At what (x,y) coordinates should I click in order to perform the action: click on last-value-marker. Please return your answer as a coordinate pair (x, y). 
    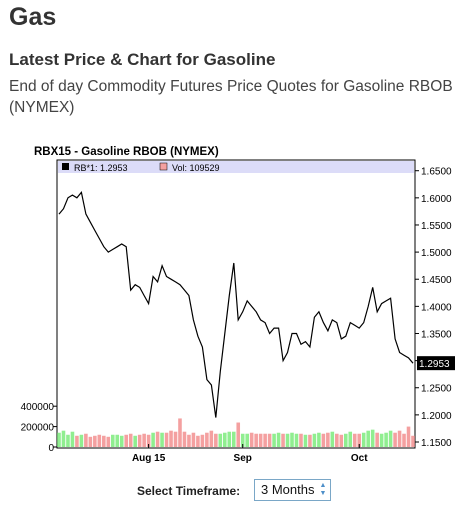
    Looking at the image, I should click on (436, 363).